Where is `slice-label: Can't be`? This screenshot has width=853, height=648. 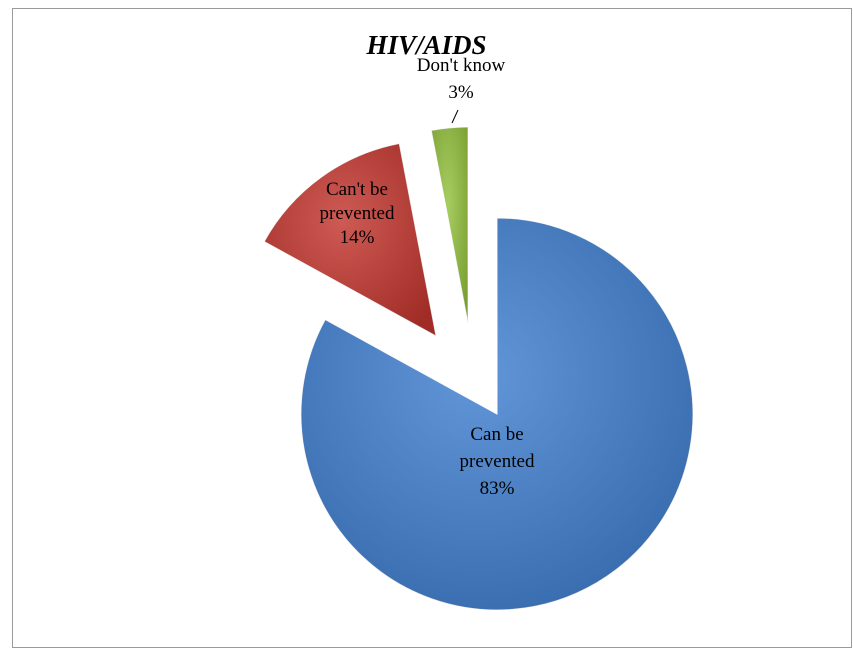 slice-label: Can't be is located at coordinates (357, 189).